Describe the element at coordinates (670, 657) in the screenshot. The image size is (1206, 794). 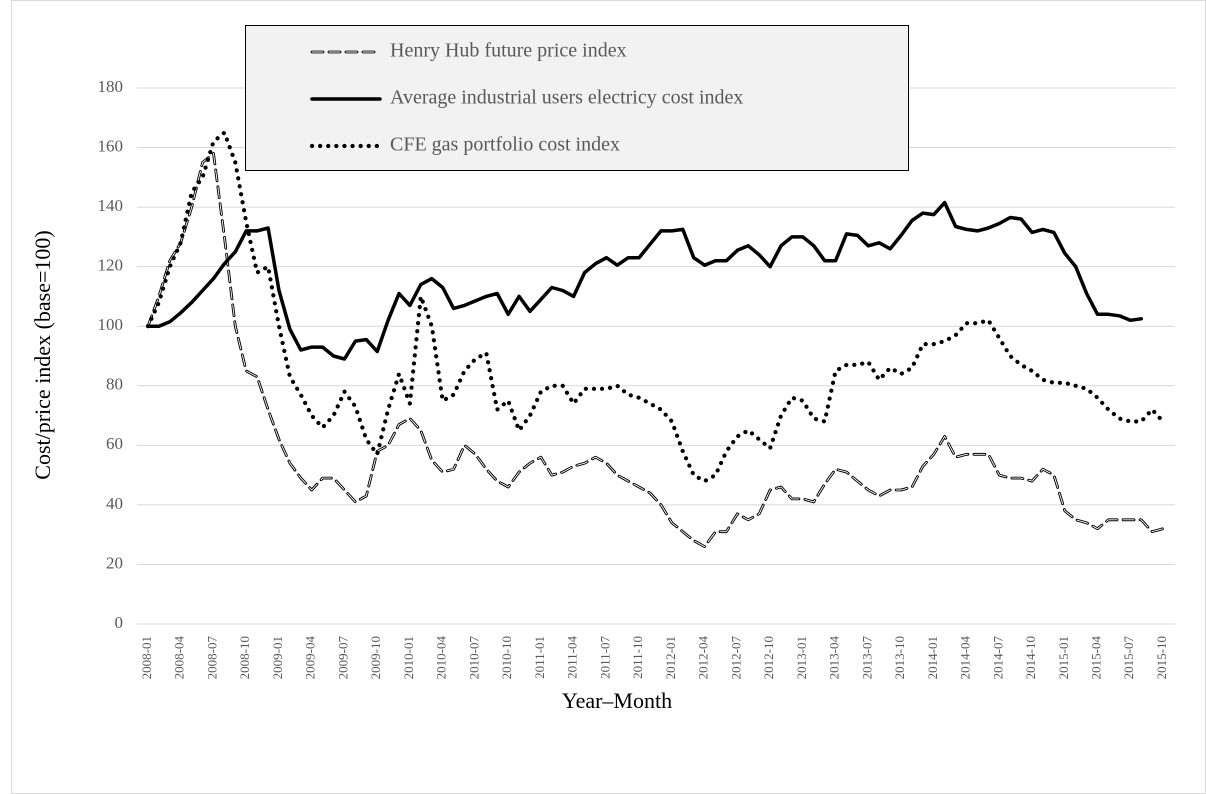
I see `x-tick-label: 2012-01` at that location.